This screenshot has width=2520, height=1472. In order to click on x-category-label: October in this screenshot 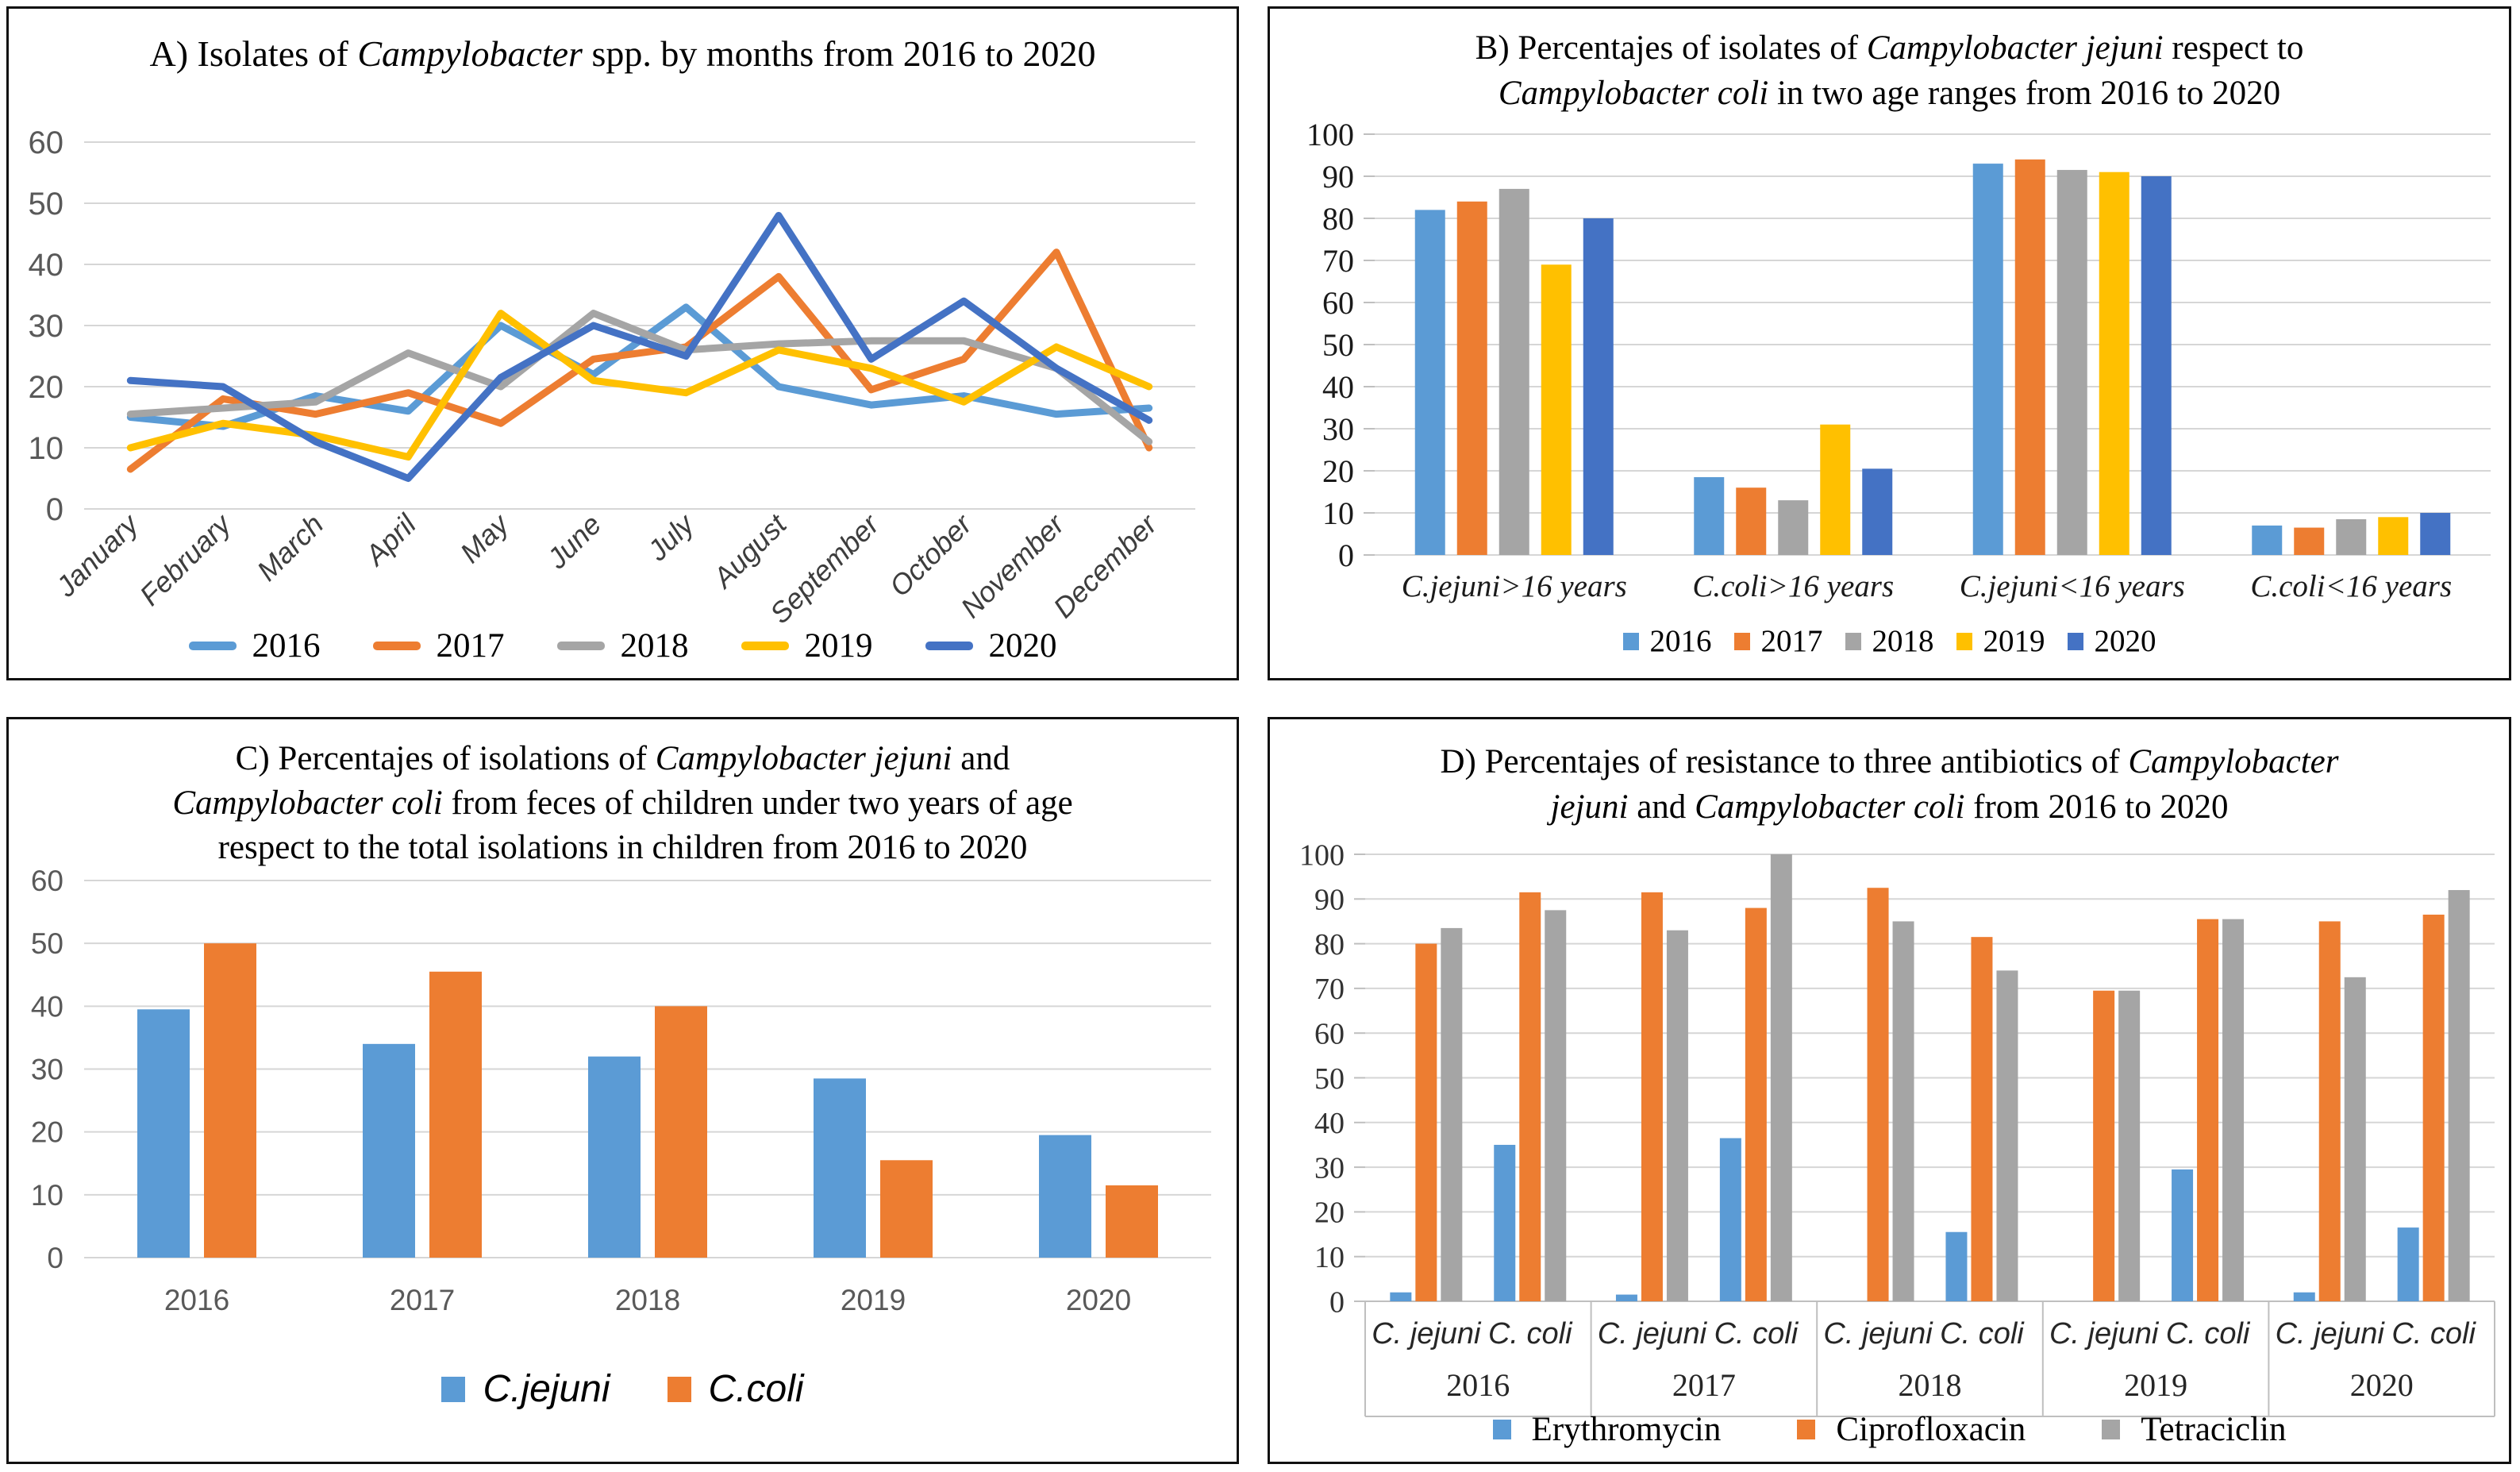, I will do `click(931, 555)`.